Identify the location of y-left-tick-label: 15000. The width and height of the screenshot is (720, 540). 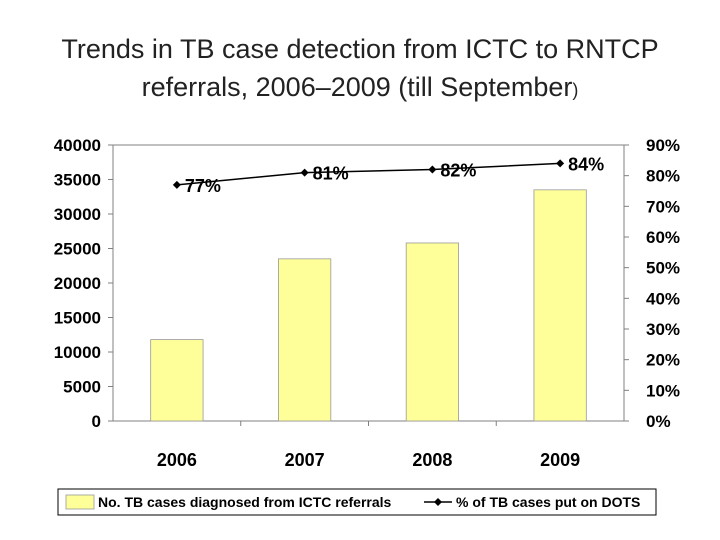
(77, 318).